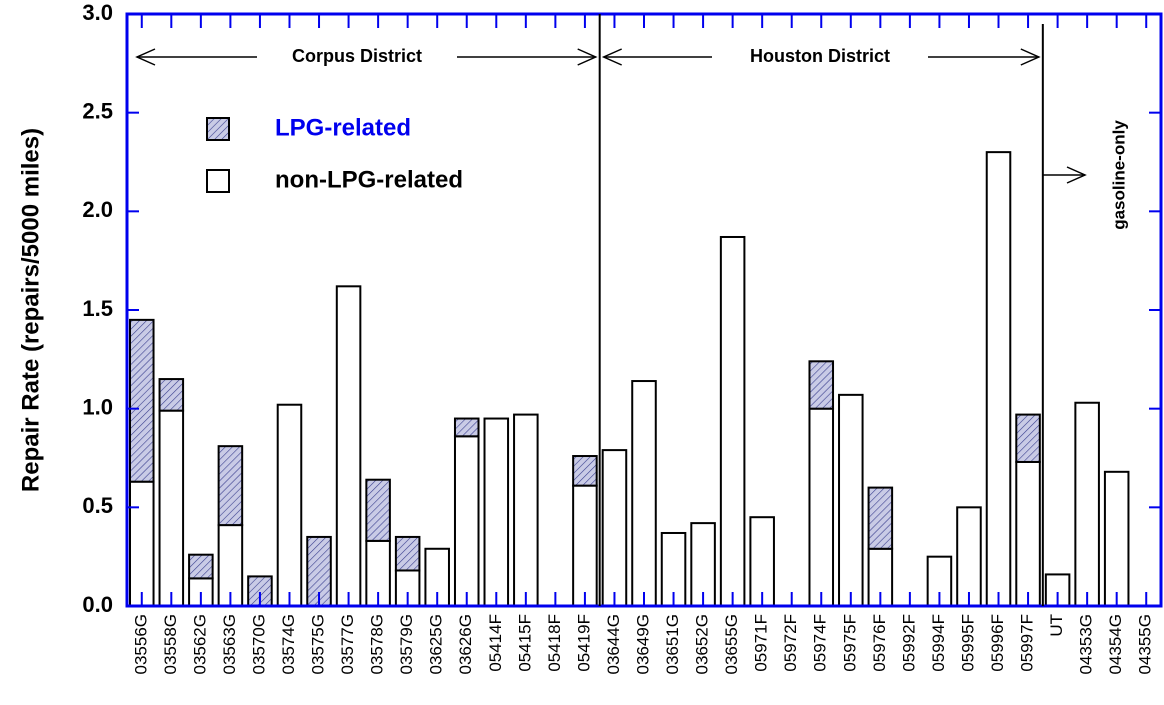  I want to click on x-tick-label: 05414F, so click(495, 643).